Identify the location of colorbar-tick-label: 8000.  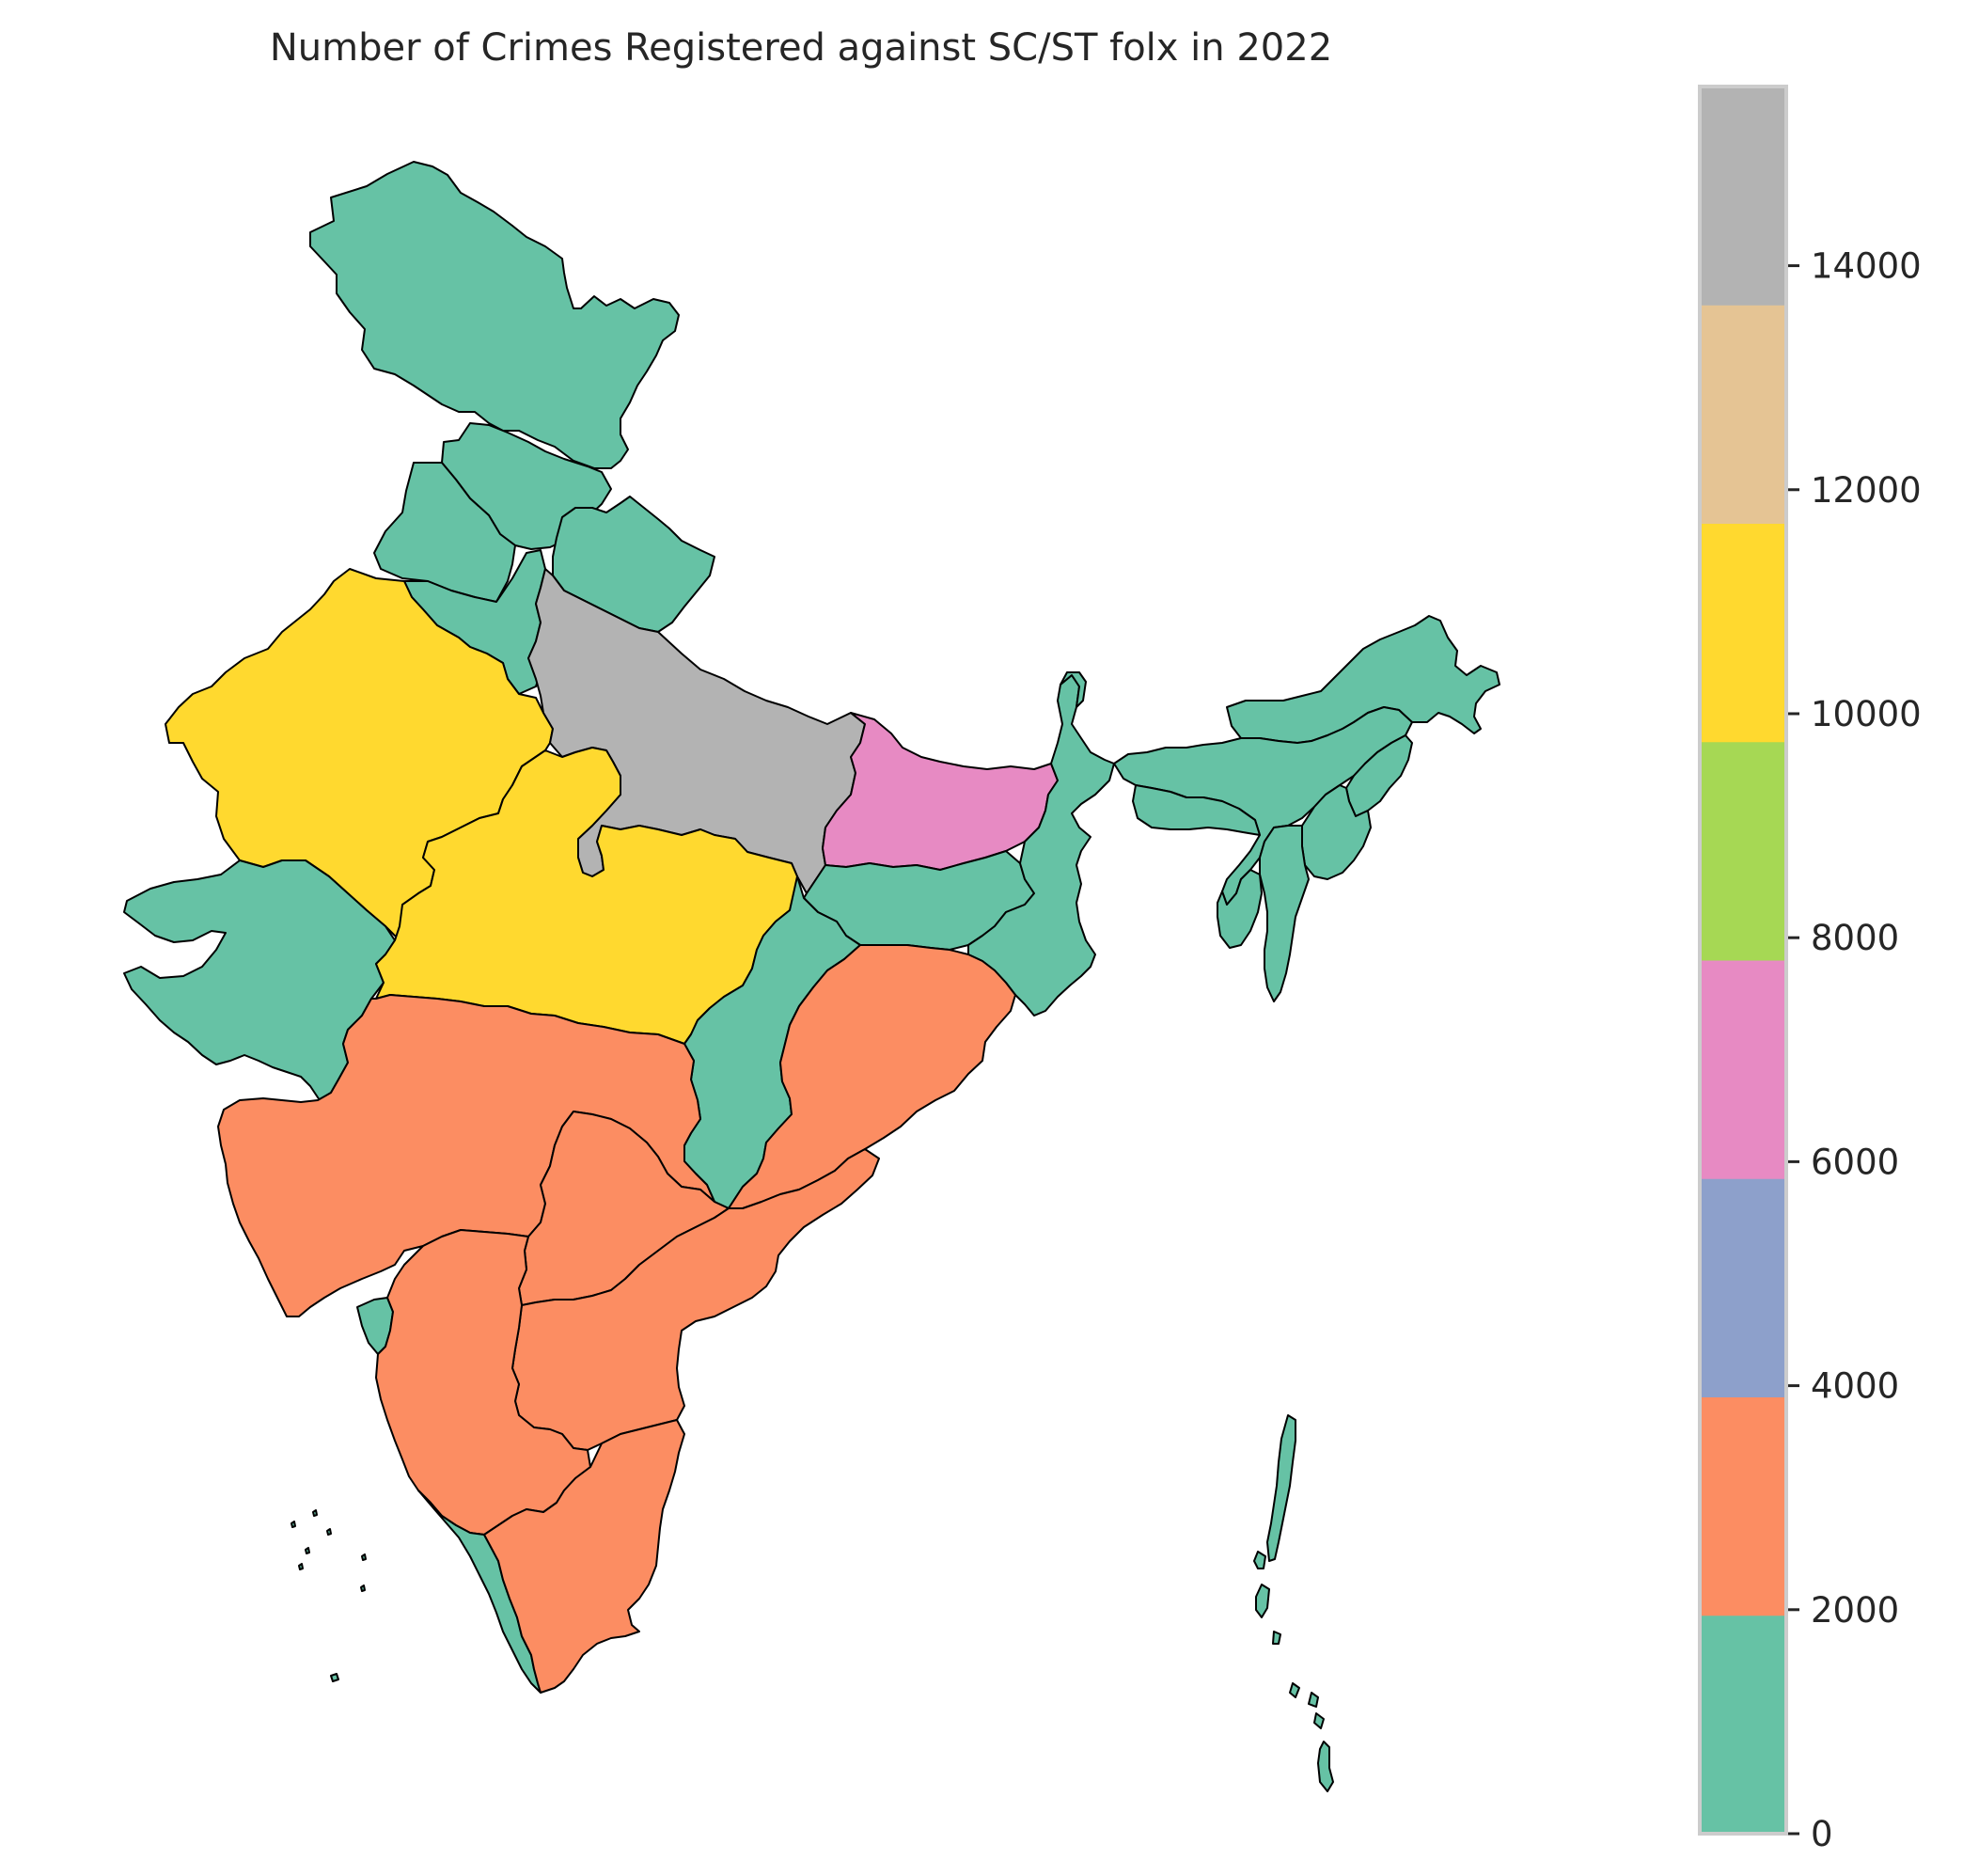
(1855, 938).